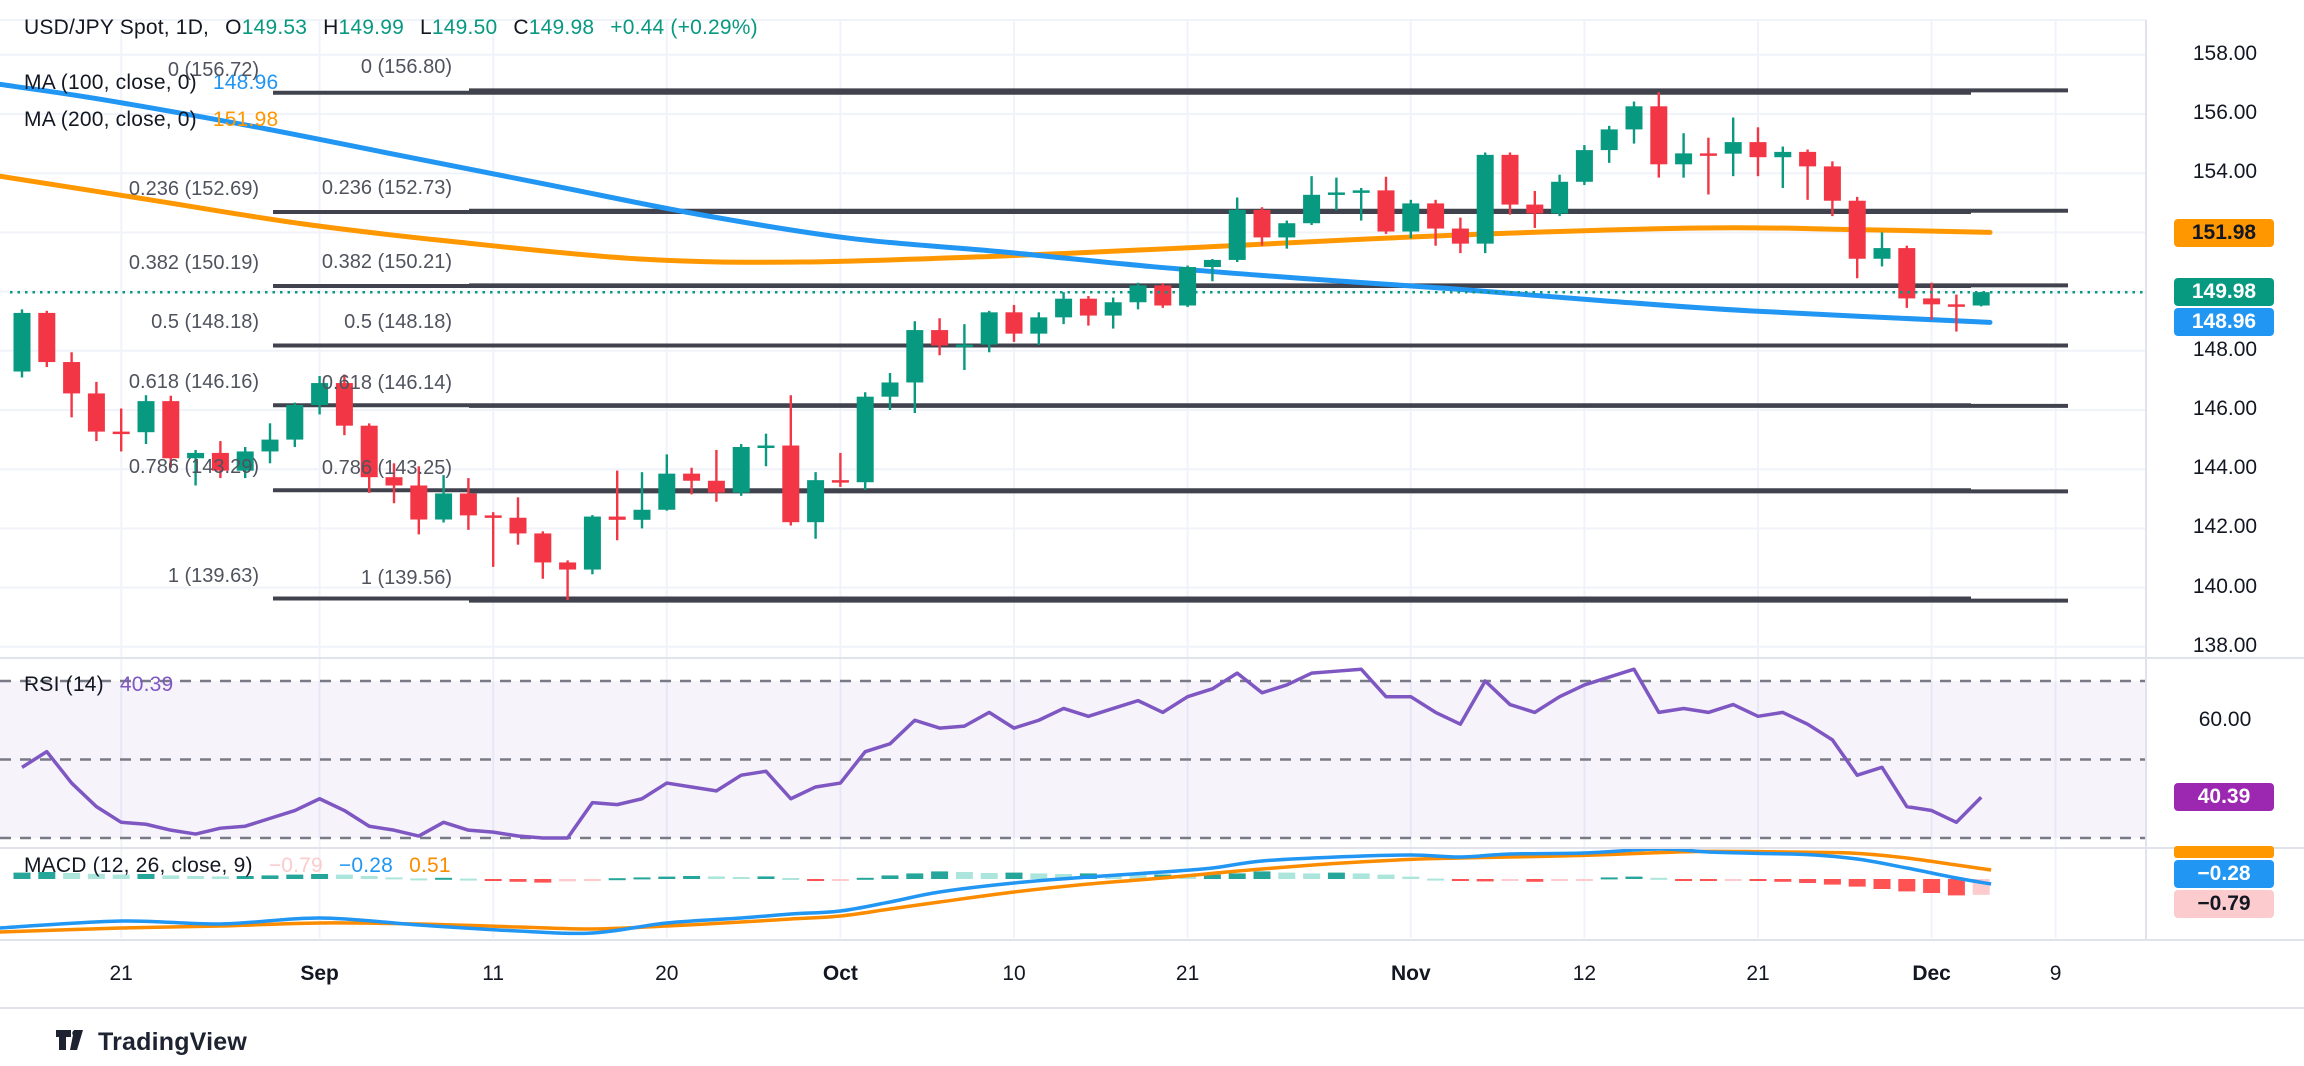  Describe the element at coordinates (521, 27) in the screenshot. I see `ohlc-close-label: C` at that location.